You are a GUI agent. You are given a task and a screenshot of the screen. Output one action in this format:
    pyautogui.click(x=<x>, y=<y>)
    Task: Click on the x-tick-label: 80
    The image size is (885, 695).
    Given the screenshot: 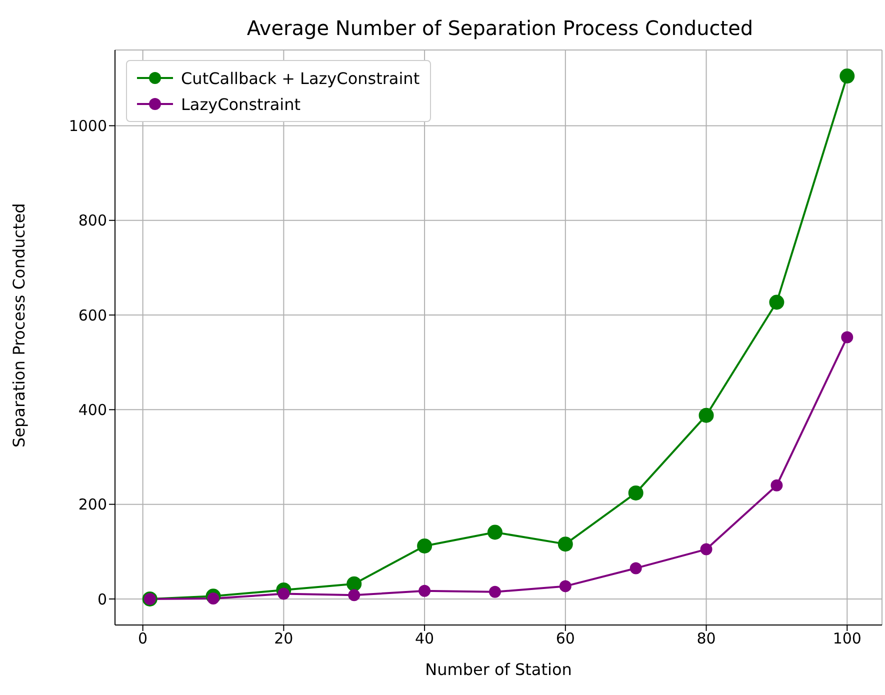 What is the action you would take?
    pyautogui.click(x=706, y=639)
    